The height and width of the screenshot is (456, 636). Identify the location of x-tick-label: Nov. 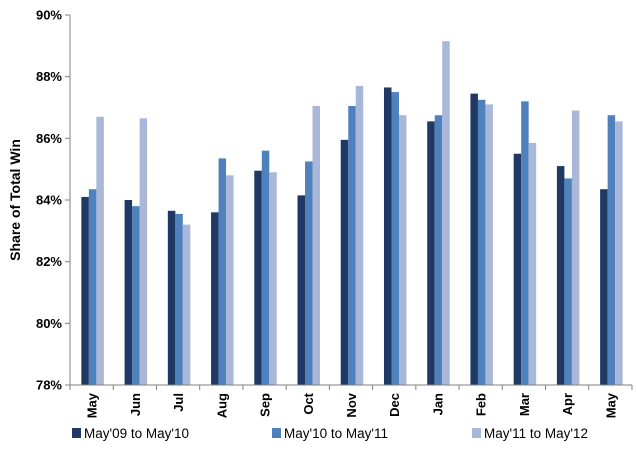
(351, 404).